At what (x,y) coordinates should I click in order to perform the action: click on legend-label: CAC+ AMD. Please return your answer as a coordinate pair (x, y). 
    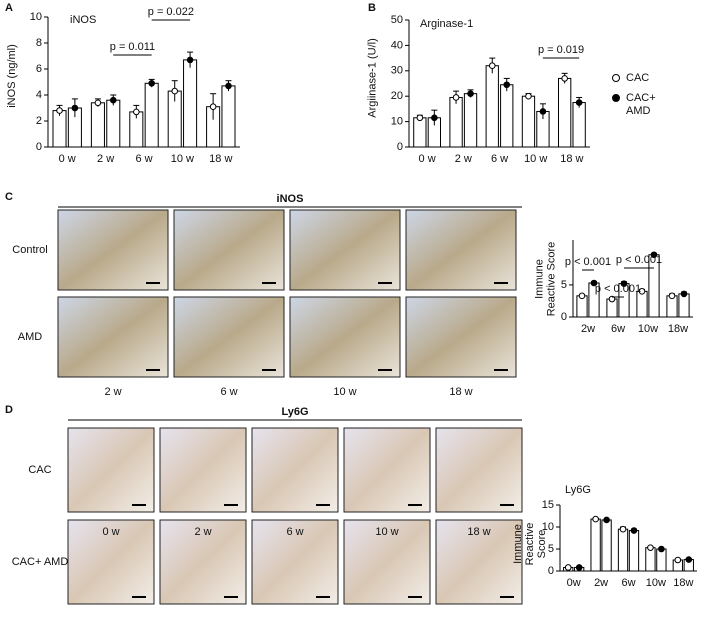
    Looking at the image, I should click on (641, 104).